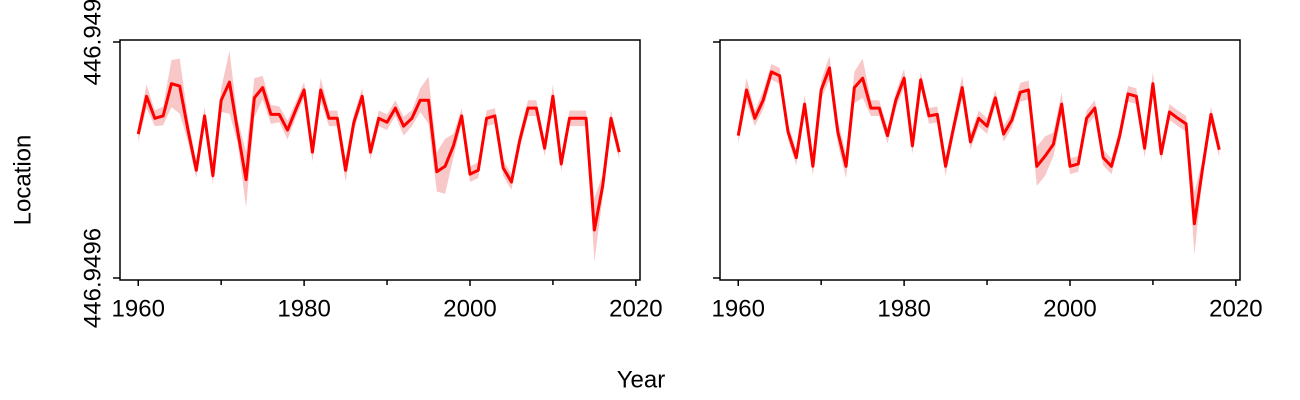  I want to click on x-axis-label: Year, so click(641, 379).